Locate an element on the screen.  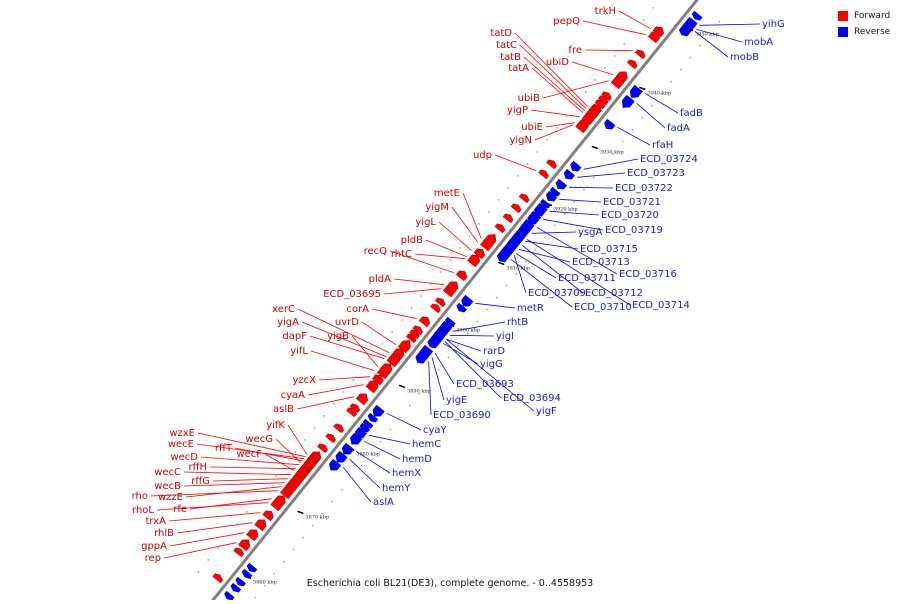
forward-gene-label: rep is located at coordinates (153, 558).